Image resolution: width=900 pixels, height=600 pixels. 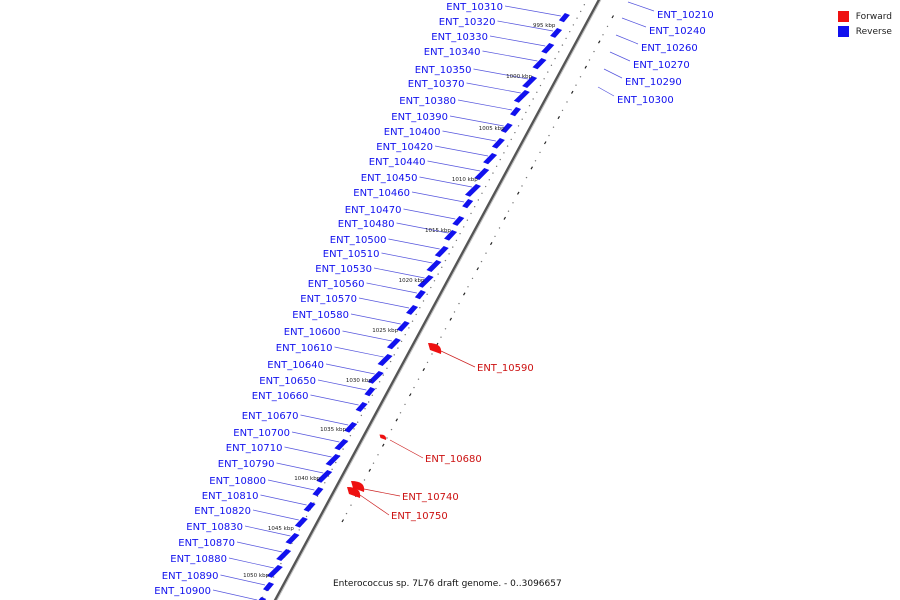 I want to click on reverse-gene-label: ENT_10340, so click(x=452, y=52).